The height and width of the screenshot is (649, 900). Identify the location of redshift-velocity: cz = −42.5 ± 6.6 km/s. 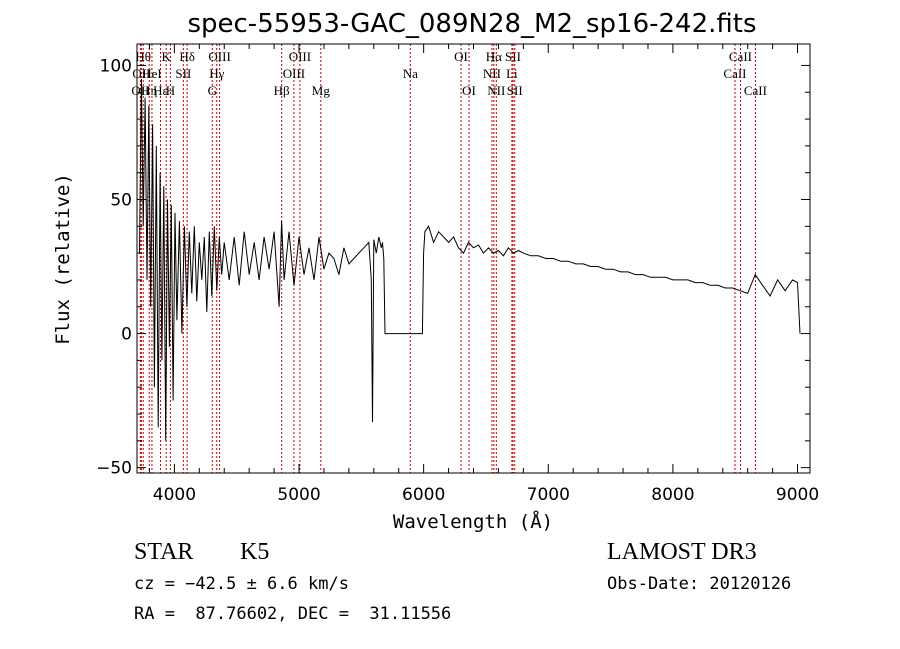
(241, 584).